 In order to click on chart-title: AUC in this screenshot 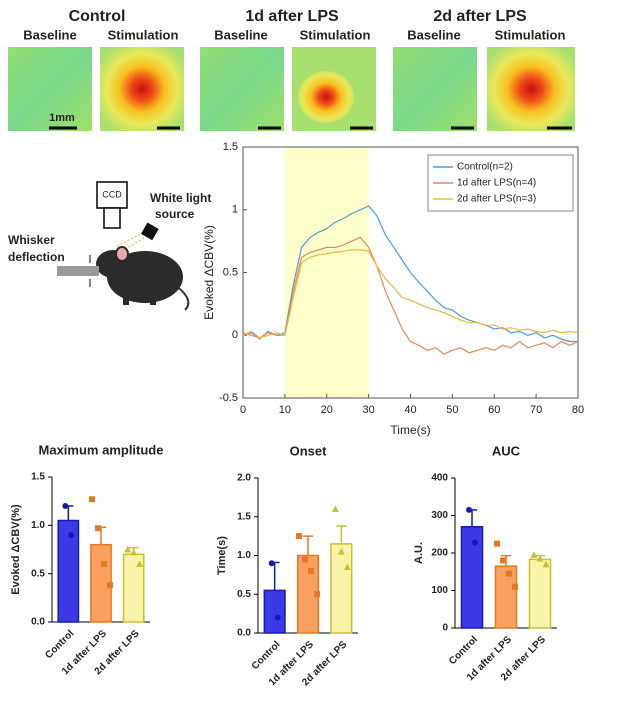, I will do `click(506, 450)`.